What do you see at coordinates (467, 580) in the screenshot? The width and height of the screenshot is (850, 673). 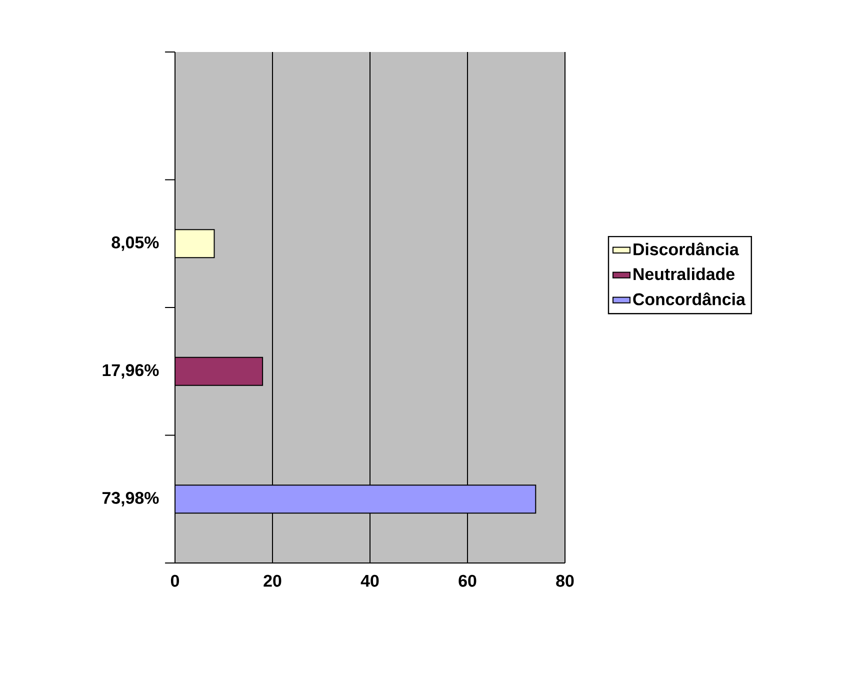 I see `x-tick-label: 60` at bounding box center [467, 580].